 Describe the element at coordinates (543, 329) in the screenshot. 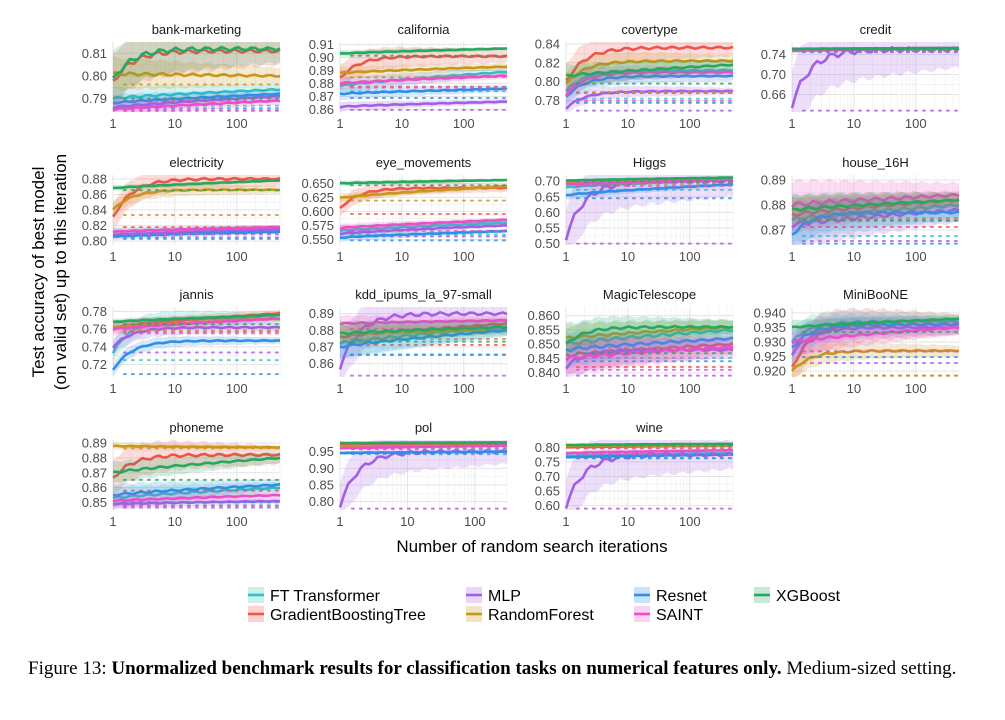

I see `y-tick-label: 0.855` at that location.